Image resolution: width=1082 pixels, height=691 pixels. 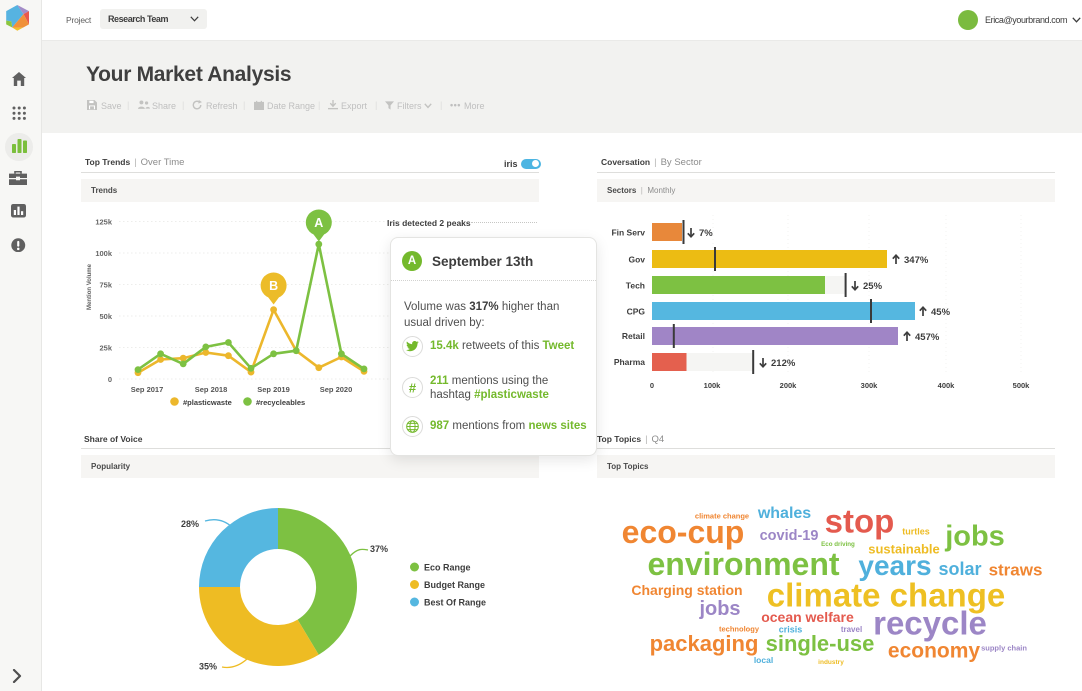 What do you see at coordinates (789, 385) in the screenshot?
I see `svg-text: 200k` at bounding box center [789, 385].